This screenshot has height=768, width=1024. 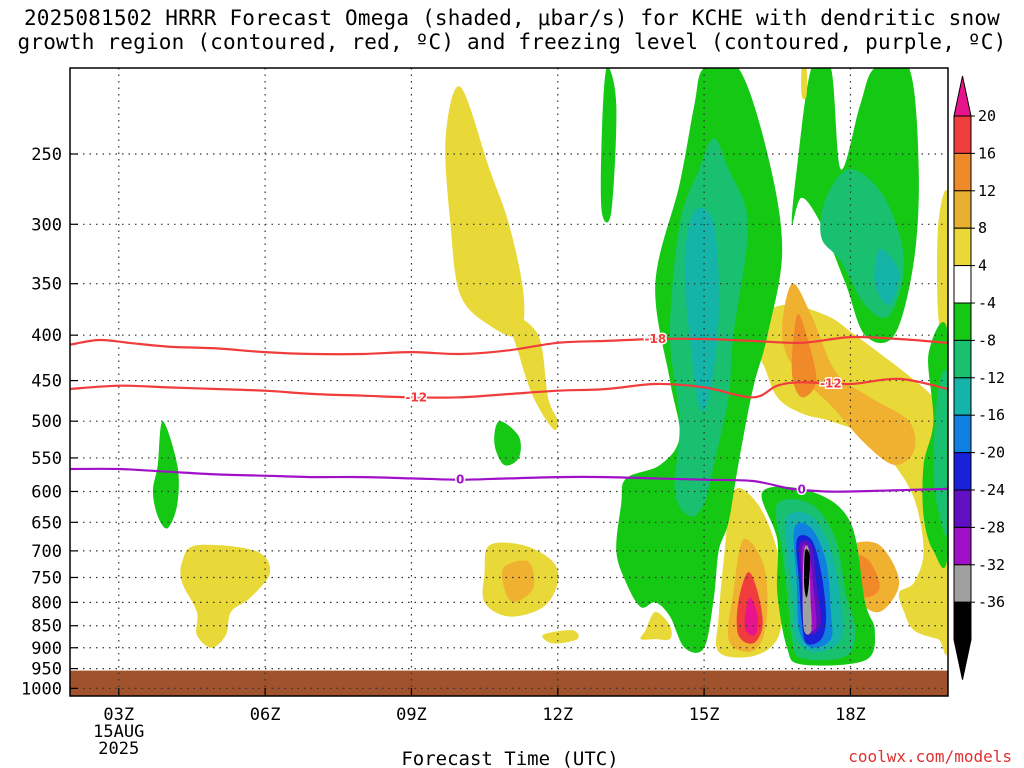 What do you see at coordinates (46, 670) in the screenshot?
I see `y-tick-label: 950` at bounding box center [46, 670].